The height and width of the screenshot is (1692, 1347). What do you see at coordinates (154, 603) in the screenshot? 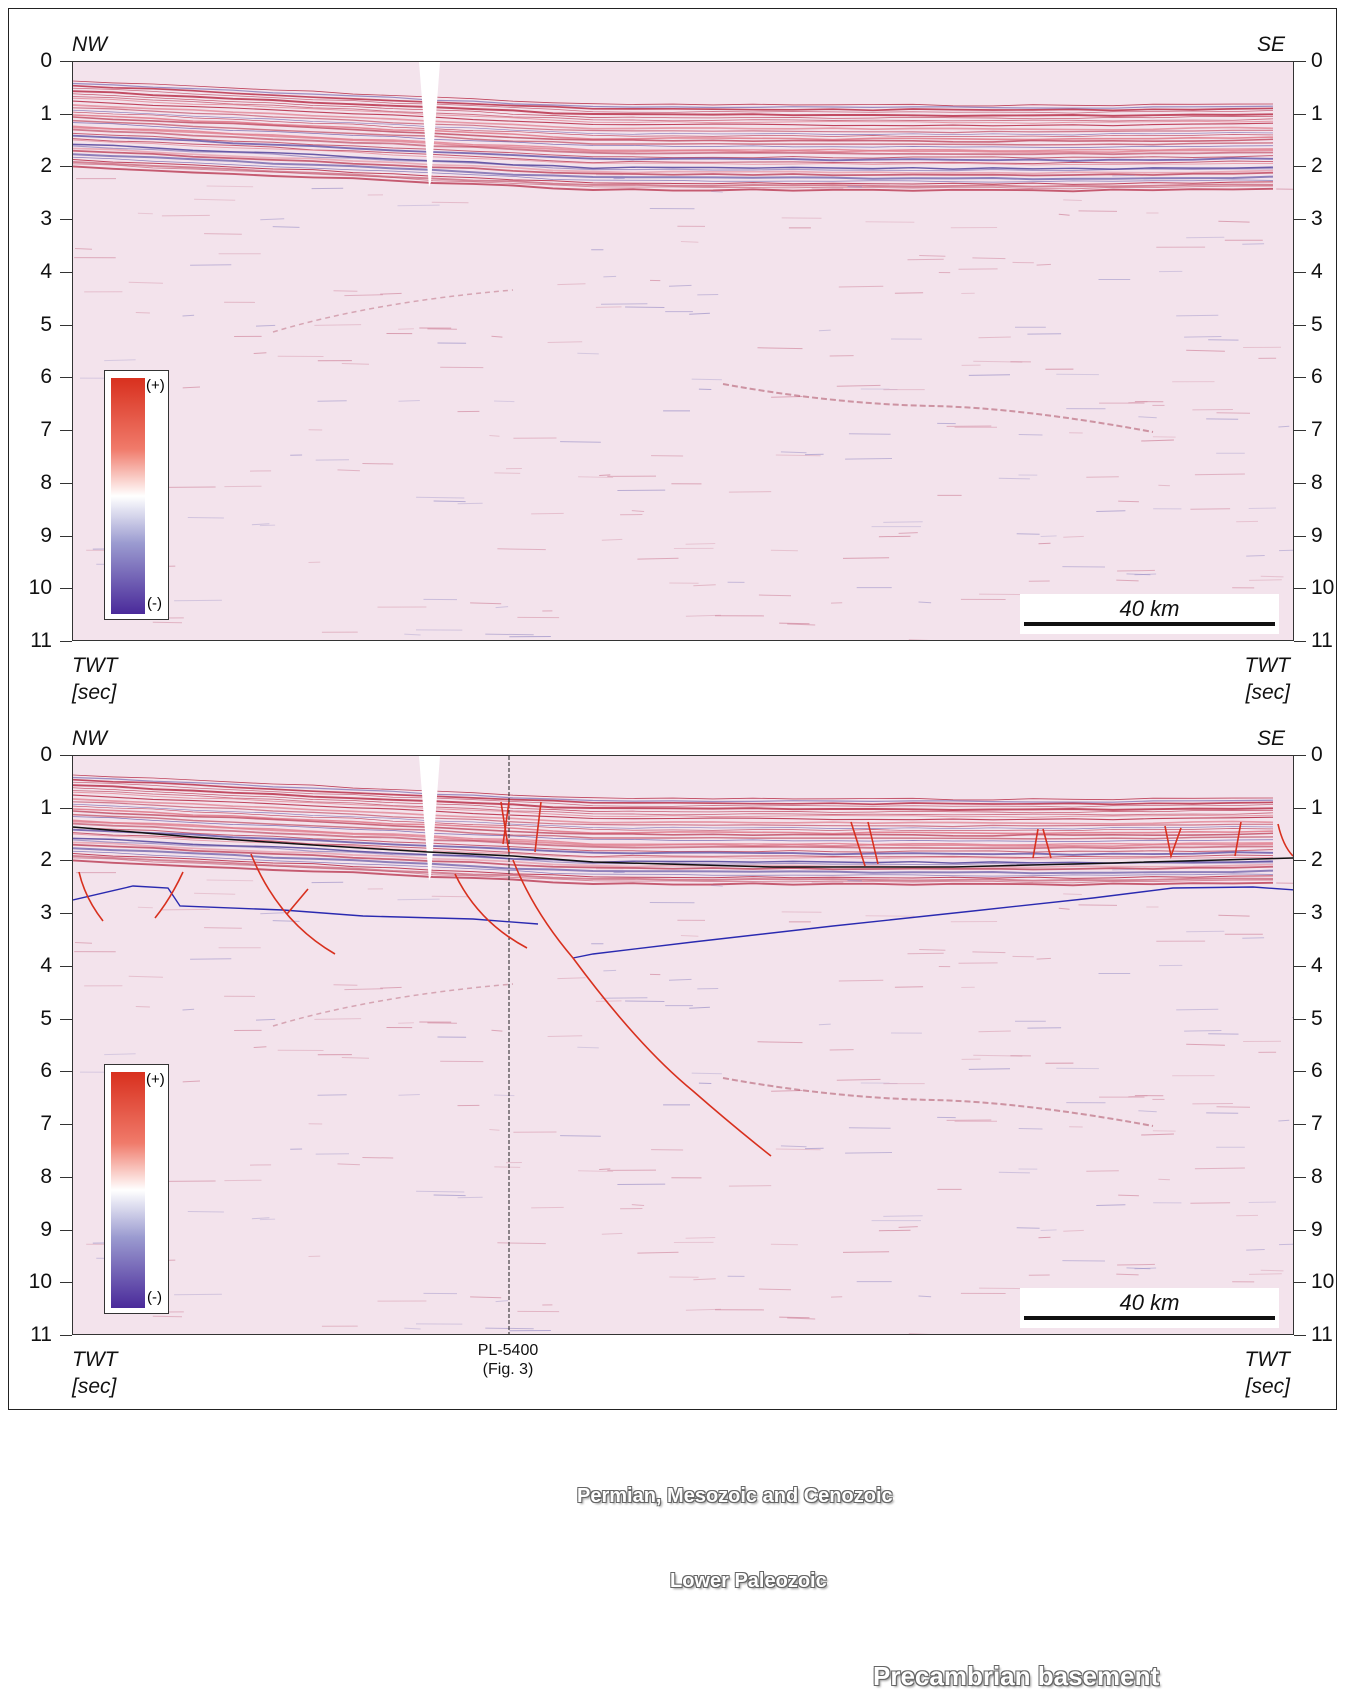
I see `legend-negative-label: (-)` at bounding box center [154, 603].